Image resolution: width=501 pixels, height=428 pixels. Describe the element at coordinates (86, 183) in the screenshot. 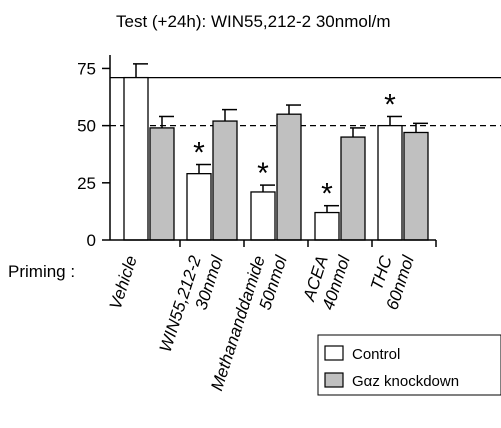

I see `y-tick-label: 25` at that location.